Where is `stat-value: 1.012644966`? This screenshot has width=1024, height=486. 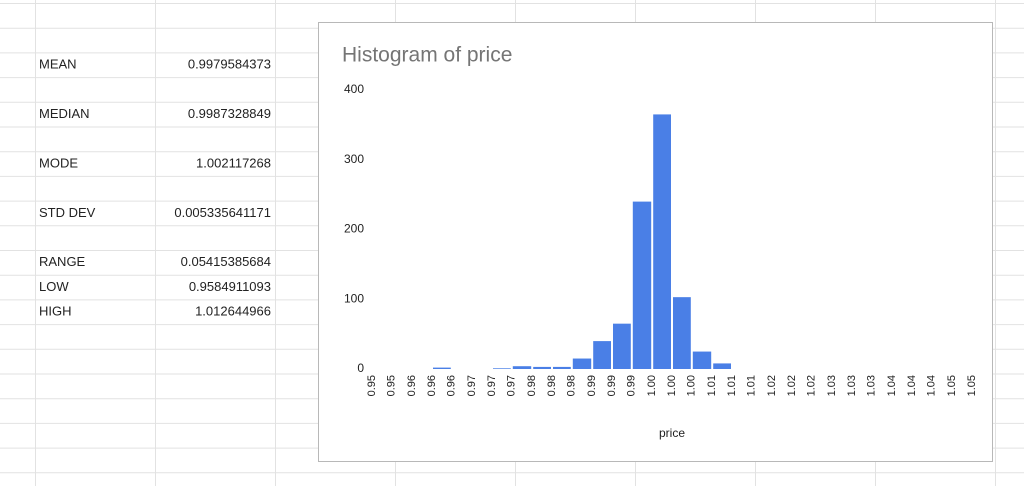 stat-value: 1.012644966 is located at coordinates (233, 311).